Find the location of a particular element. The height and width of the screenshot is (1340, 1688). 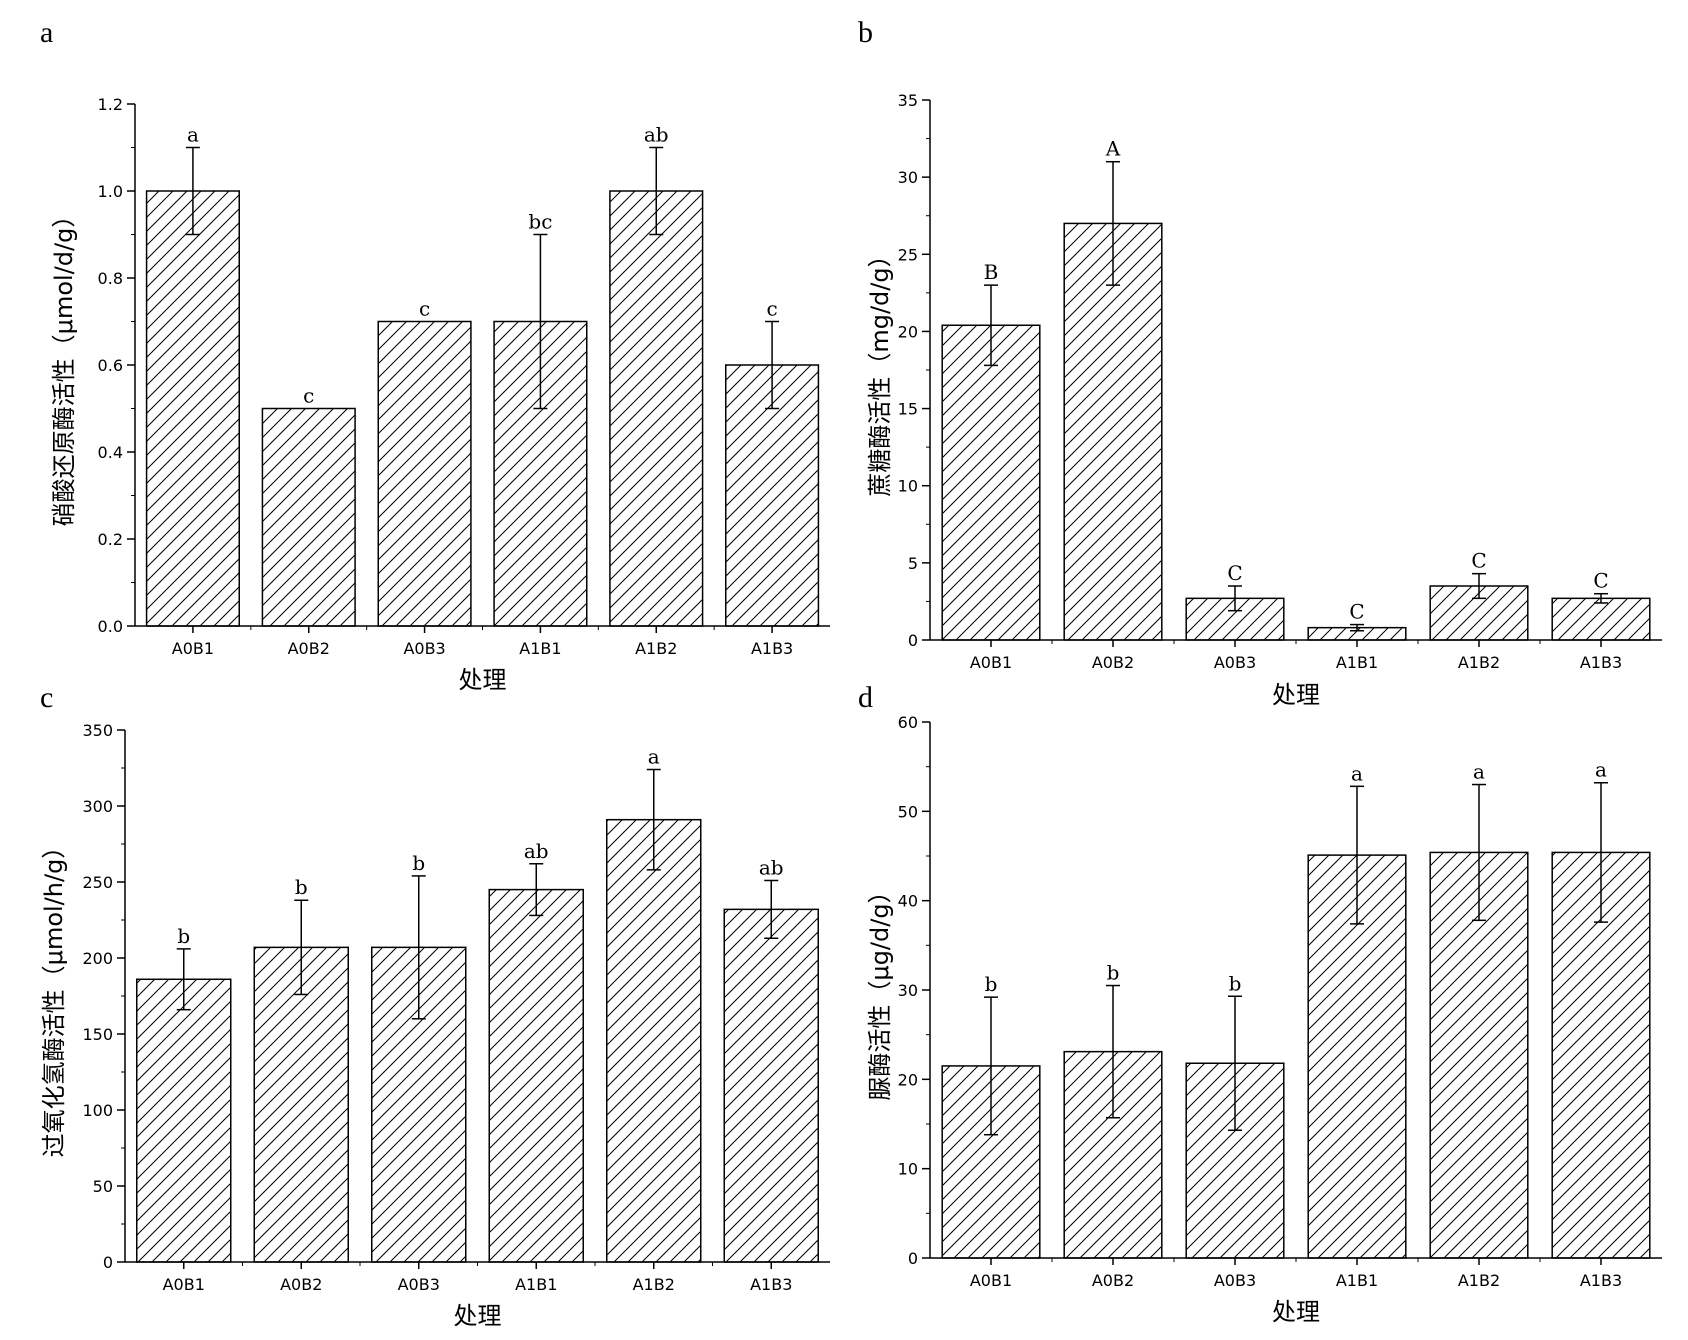

y-tick-label: 0.0 is located at coordinates (110, 626).